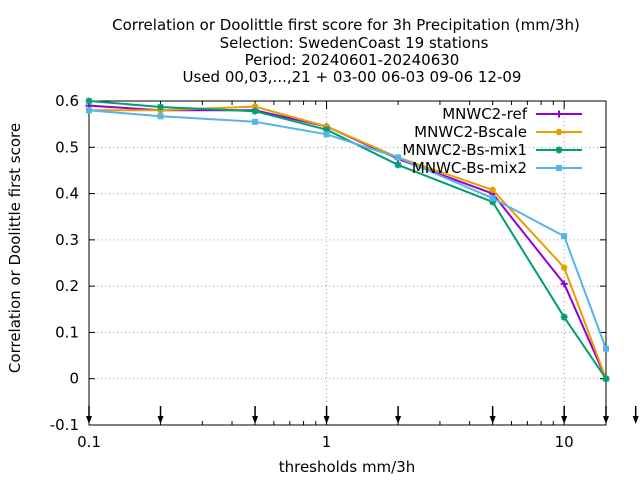 The width and height of the screenshot is (640, 480). I want to click on legend-label: MNWC2-ref, so click(484, 114).